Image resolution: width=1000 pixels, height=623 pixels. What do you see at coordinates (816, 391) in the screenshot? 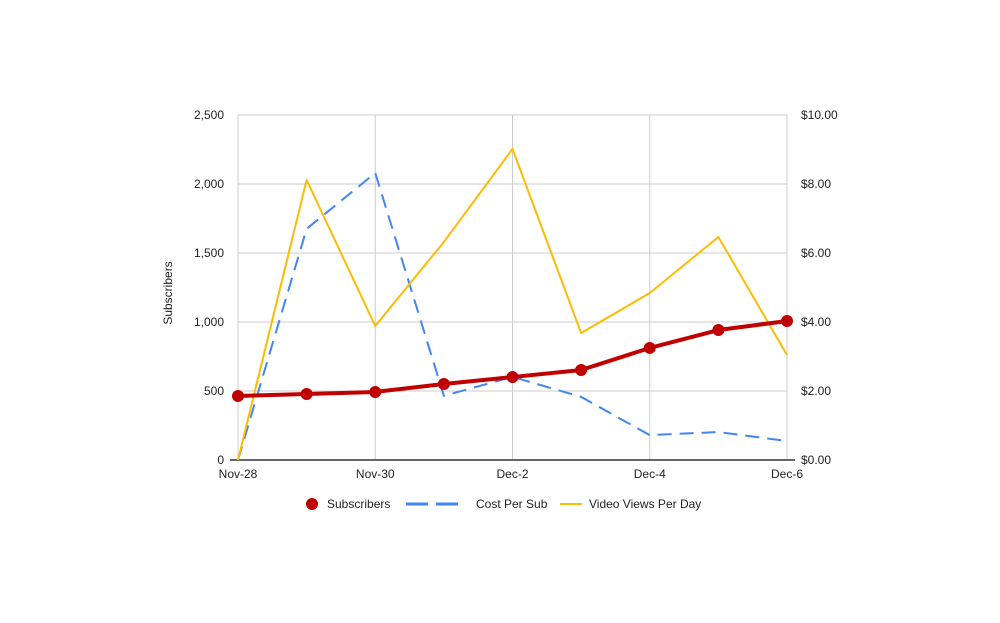
I see `y2-tick-label: $2.00` at bounding box center [816, 391].